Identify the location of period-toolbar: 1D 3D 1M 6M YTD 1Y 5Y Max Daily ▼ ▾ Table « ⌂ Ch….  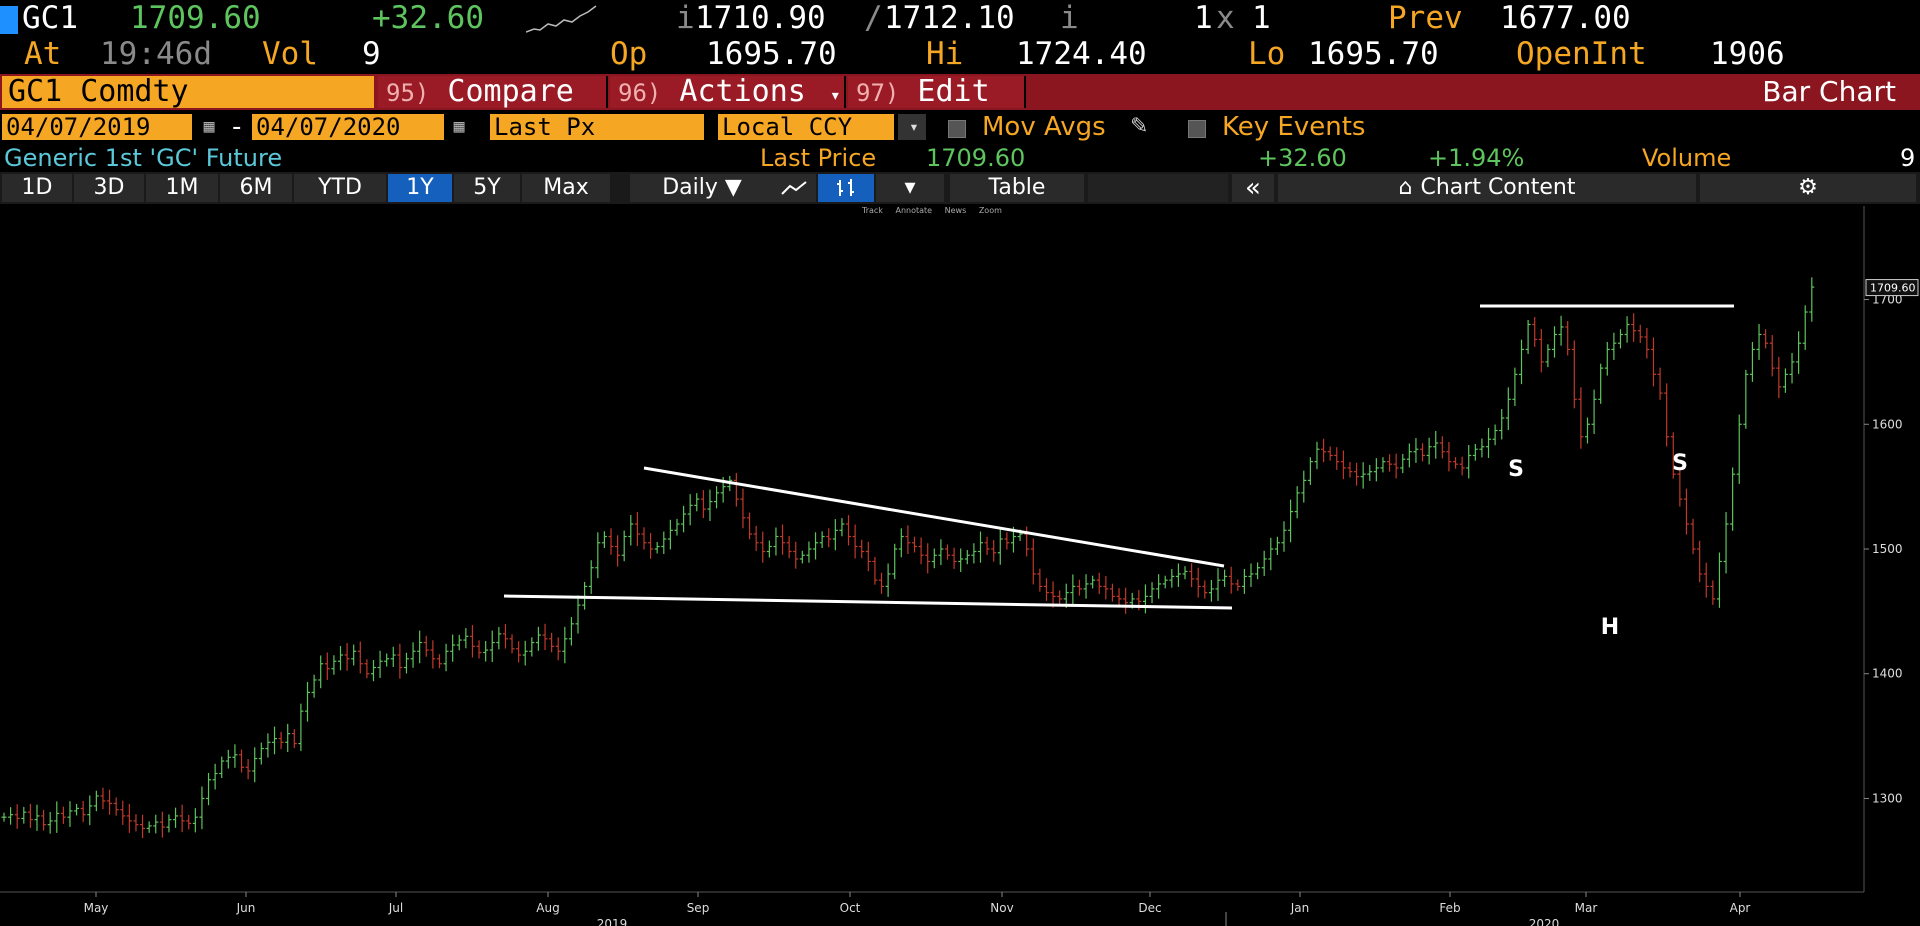
(960, 188).